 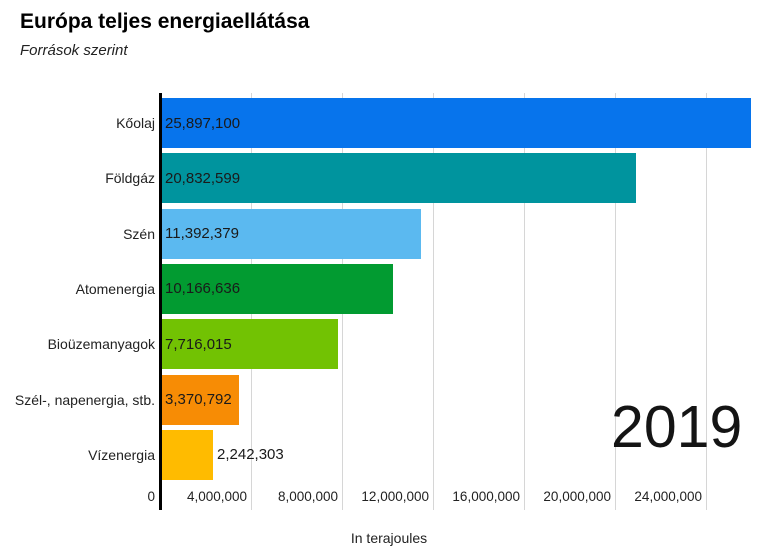 What do you see at coordinates (139, 233) in the screenshot?
I see `category-label: Szén` at bounding box center [139, 233].